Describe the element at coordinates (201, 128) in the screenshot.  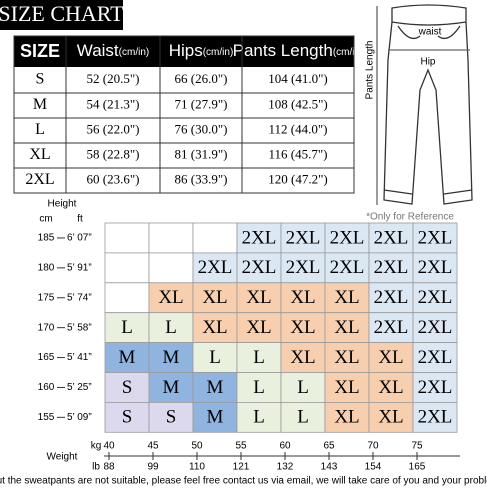
I see `table-cell: 76 (30.0")` at that location.